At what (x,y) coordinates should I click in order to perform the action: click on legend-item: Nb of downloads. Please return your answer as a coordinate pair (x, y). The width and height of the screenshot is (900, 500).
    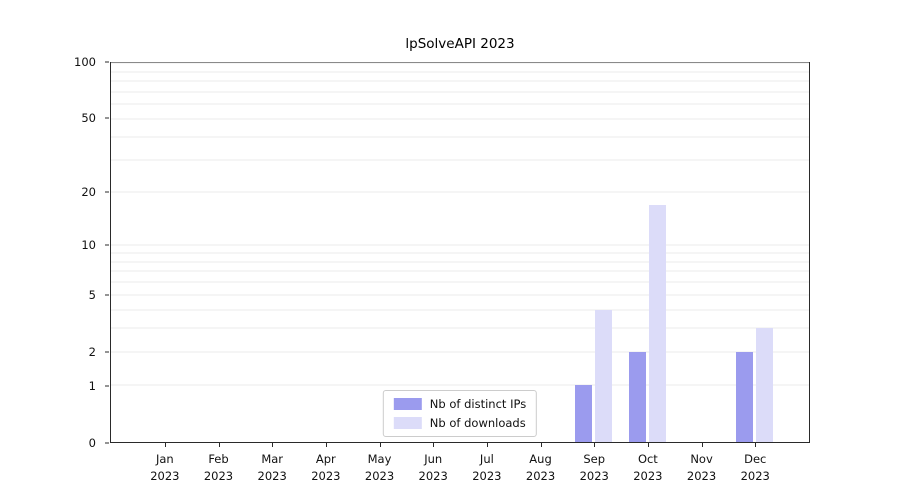
    Looking at the image, I should click on (459, 423).